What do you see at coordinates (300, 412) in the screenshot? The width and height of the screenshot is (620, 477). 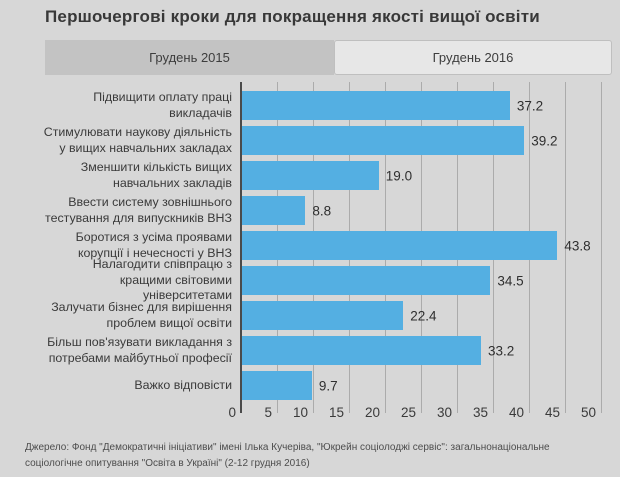 I see `x-axis-tick-label: 10` at bounding box center [300, 412].